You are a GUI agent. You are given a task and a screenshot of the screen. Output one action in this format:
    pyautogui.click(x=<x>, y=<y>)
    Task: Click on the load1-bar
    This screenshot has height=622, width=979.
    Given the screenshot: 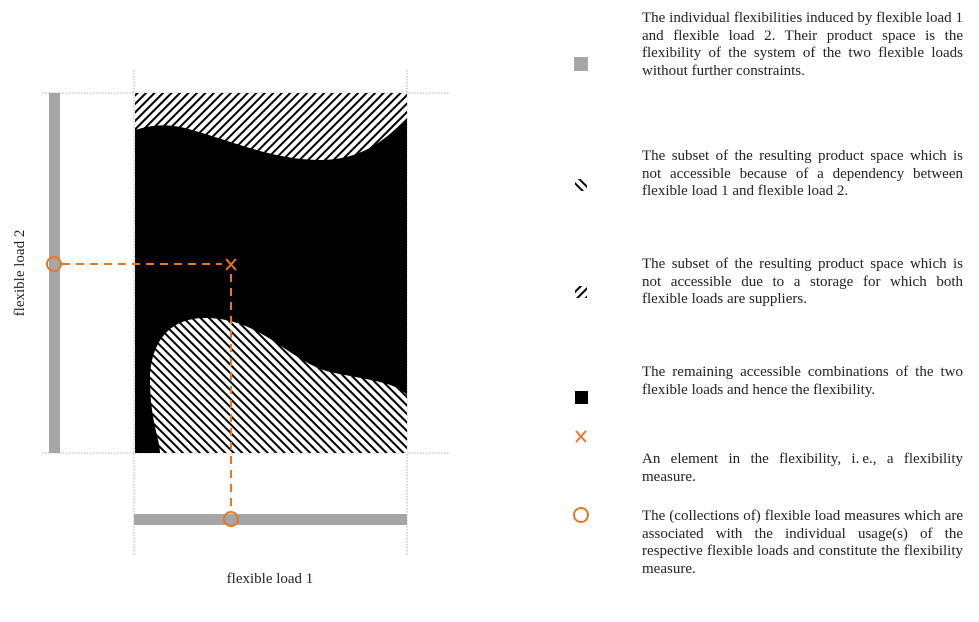 What is the action you would take?
    pyautogui.click(x=270, y=519)
    